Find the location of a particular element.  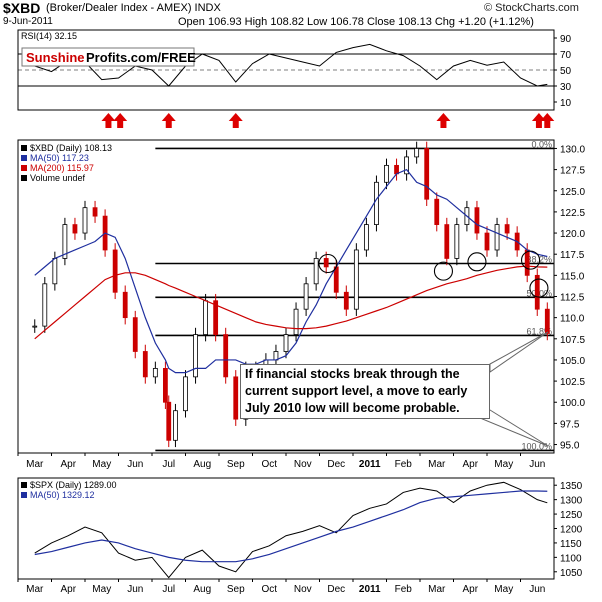

spx-xtick-label-2: May is located at coordinates (101, 589).